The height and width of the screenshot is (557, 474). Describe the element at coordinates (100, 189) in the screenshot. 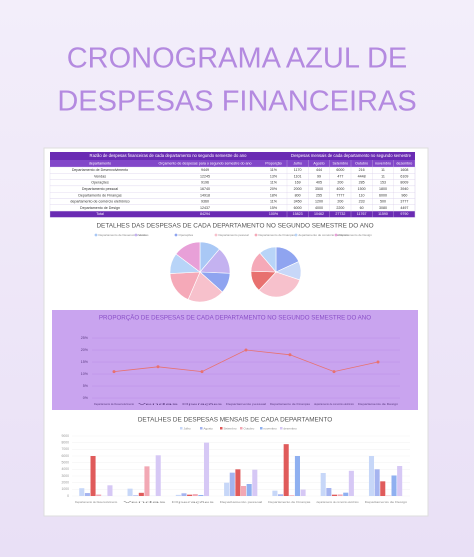

I see `cell: Departamento pessoal` at that location.